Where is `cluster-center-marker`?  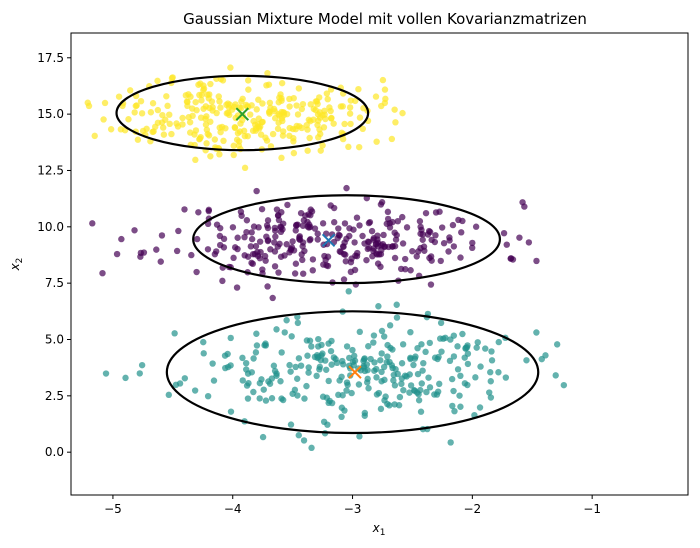 cluster-center-marker is located at coordinates (328, 240).